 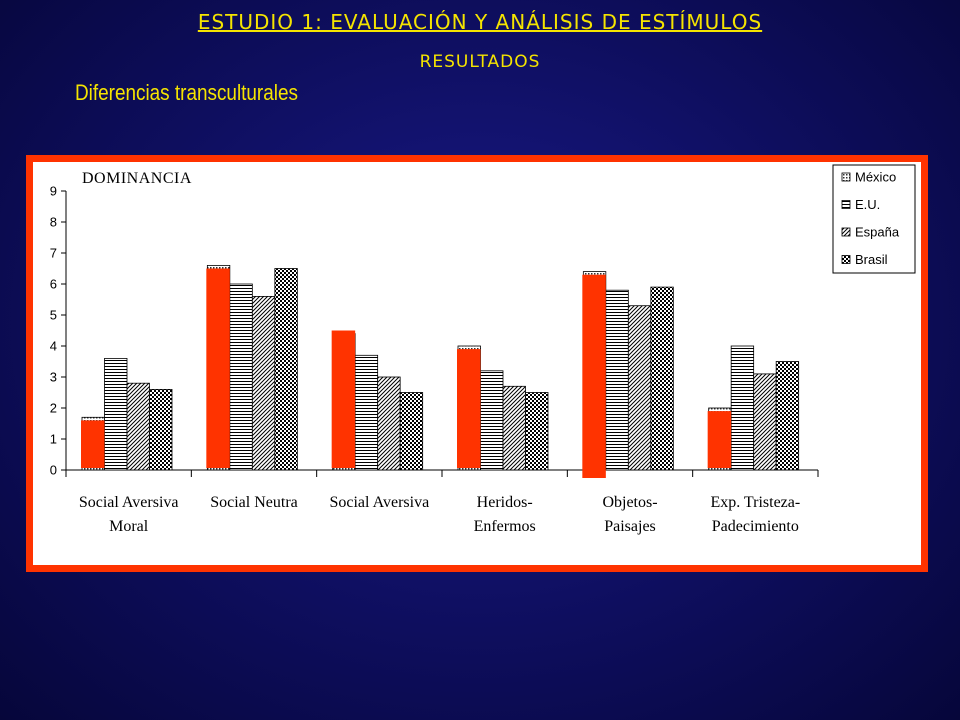 What do you see at coordinates (505, 502) in the screenshot?
I see `x-tick-label: Heridos-` at bounding box center [505, 502].